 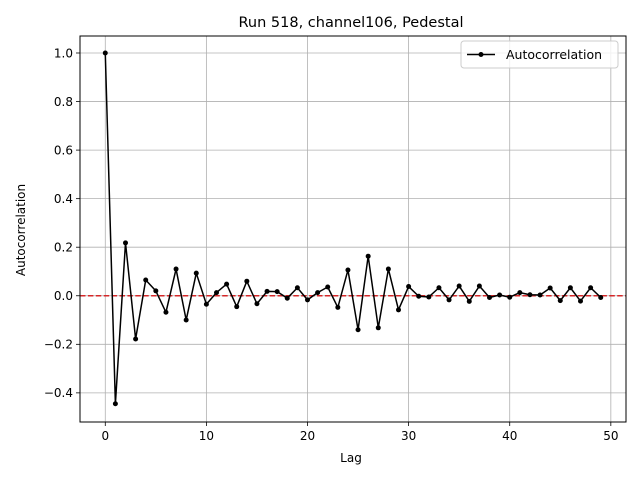 I want to click on chart-title: Run 518, channel106, Pedestal, so click(x=350, y=23).